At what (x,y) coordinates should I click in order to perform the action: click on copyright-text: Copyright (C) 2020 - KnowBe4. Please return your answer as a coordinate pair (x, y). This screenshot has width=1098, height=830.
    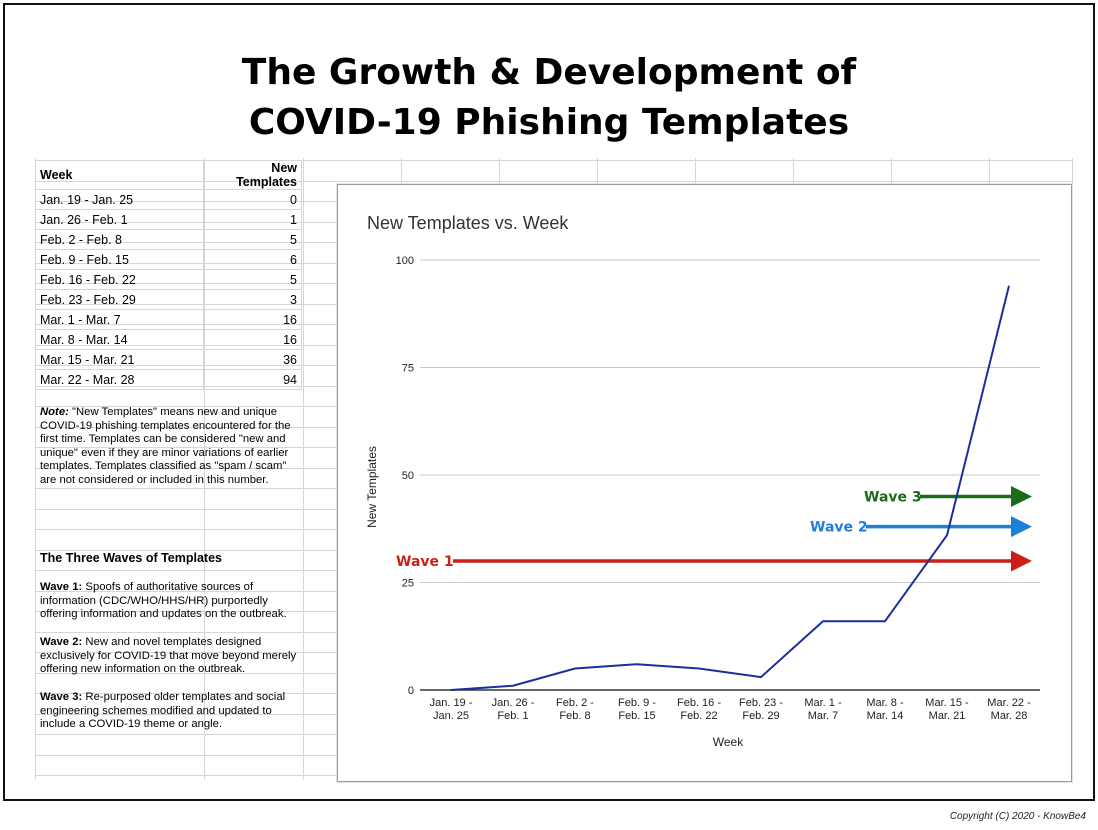
    Looking at the image, I should click on (1017, 816).